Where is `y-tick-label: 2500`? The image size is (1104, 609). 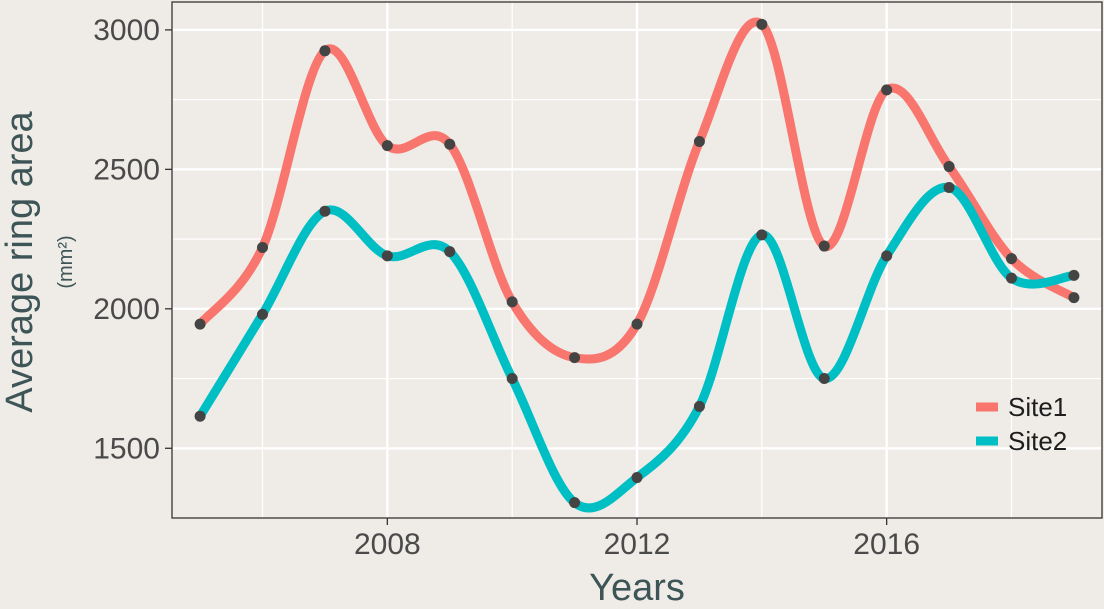
y-tick-label: 2500 is located at coordinates (126, 169).